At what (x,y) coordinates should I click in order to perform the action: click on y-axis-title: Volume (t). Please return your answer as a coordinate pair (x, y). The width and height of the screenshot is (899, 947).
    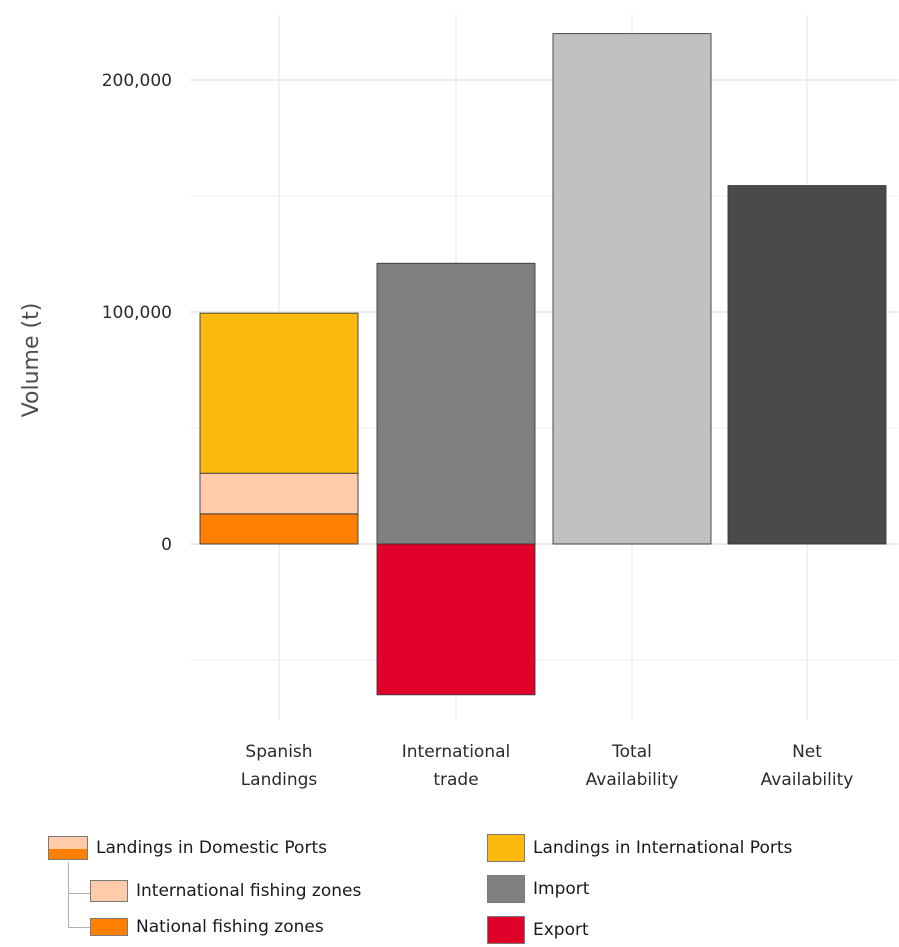
    Looking at the image, I should click on (31, 360).